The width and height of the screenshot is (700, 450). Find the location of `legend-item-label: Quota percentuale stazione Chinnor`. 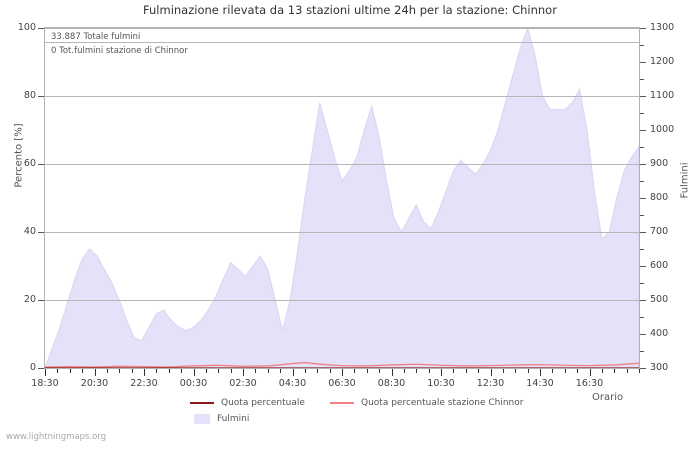

legend-item-label: Quota percentuale stazione Chinnor is located at coordinates (442, 403).